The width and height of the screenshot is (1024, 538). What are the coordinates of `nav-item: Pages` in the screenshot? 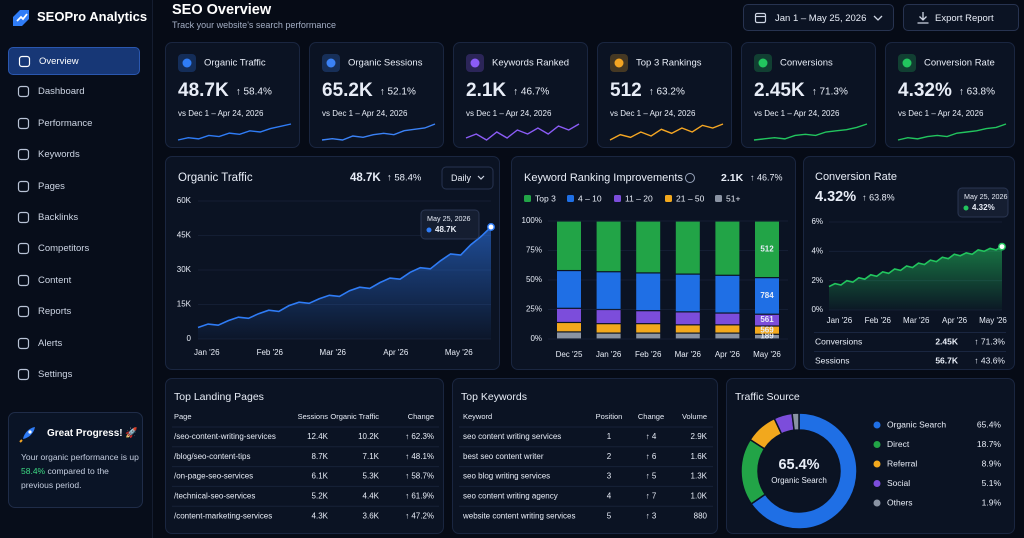 It's located at (74, 187).